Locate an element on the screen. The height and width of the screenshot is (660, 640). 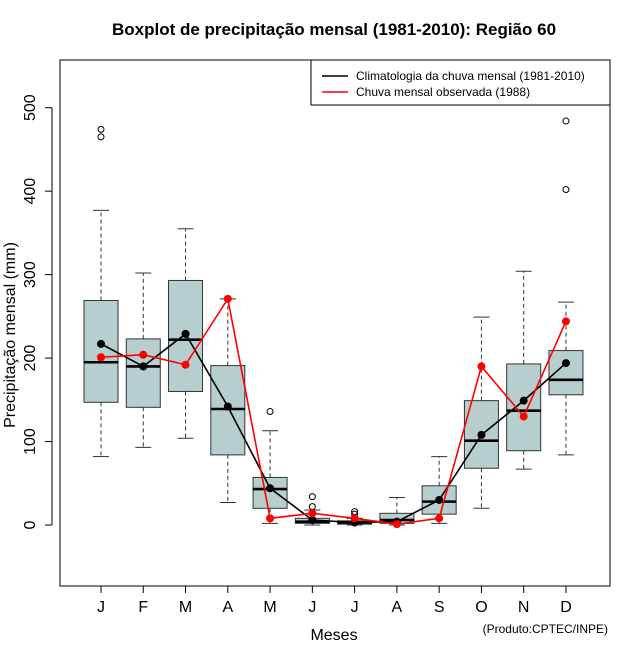
y-tick-label: 200 is located at coordinates (30, 358).